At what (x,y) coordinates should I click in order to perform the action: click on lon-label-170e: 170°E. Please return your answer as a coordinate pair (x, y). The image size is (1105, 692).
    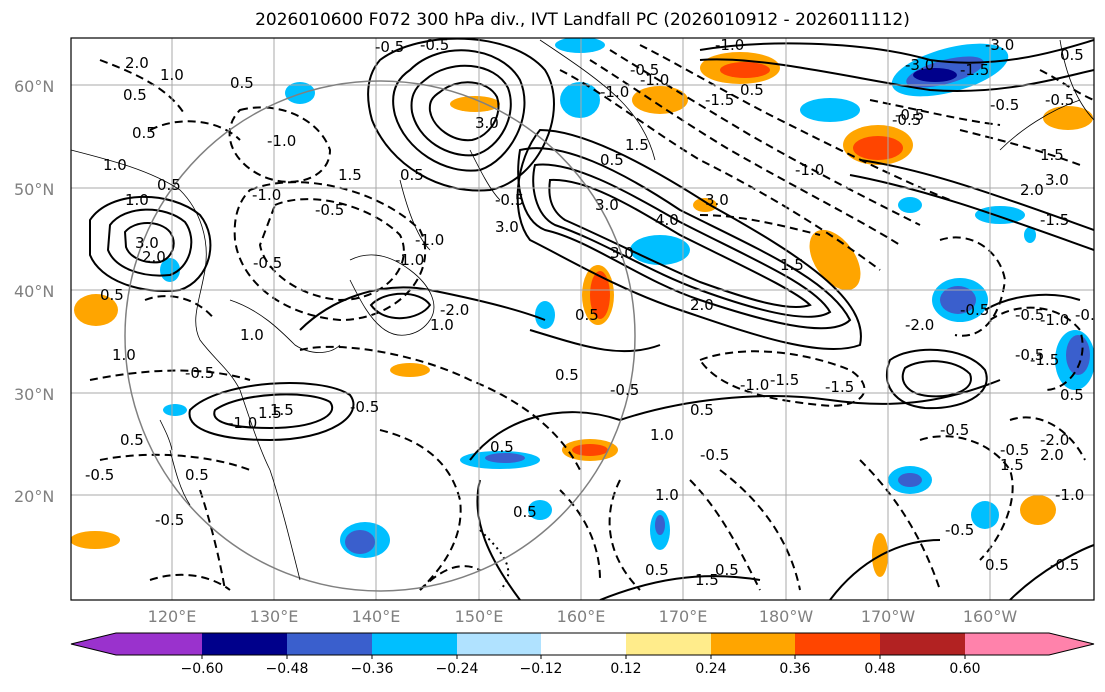
    Looking at the image, I should click on (683, 616).